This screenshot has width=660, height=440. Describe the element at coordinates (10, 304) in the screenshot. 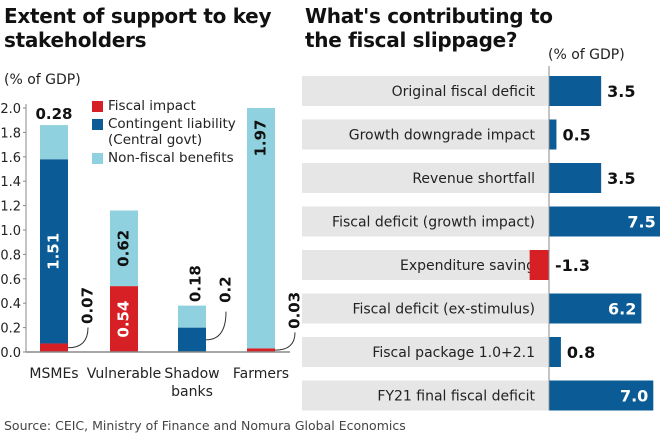

I see `y-tick-label: 0.4` at that location.